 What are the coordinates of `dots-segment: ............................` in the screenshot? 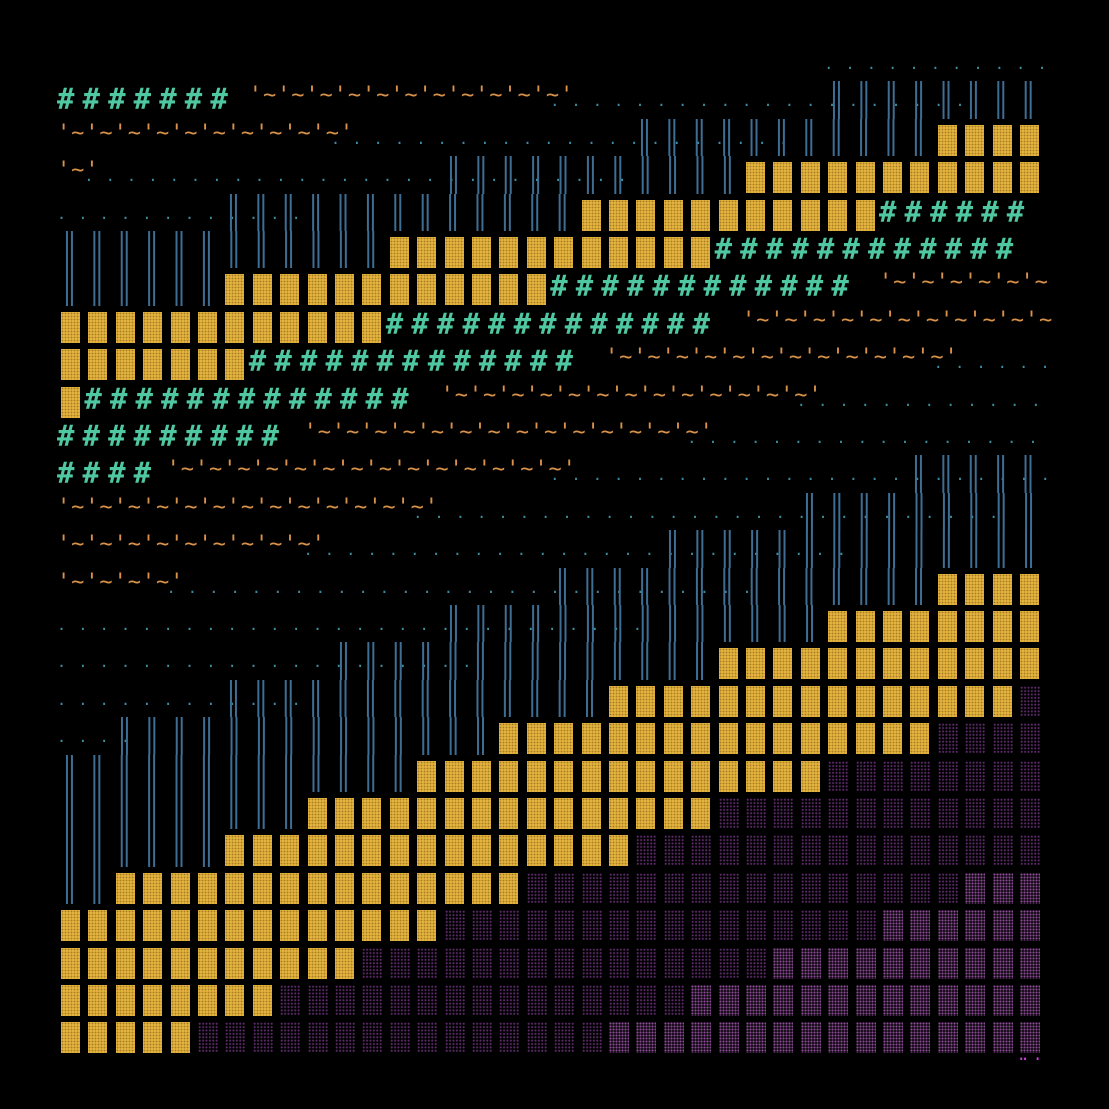 It's located at (356, 625).